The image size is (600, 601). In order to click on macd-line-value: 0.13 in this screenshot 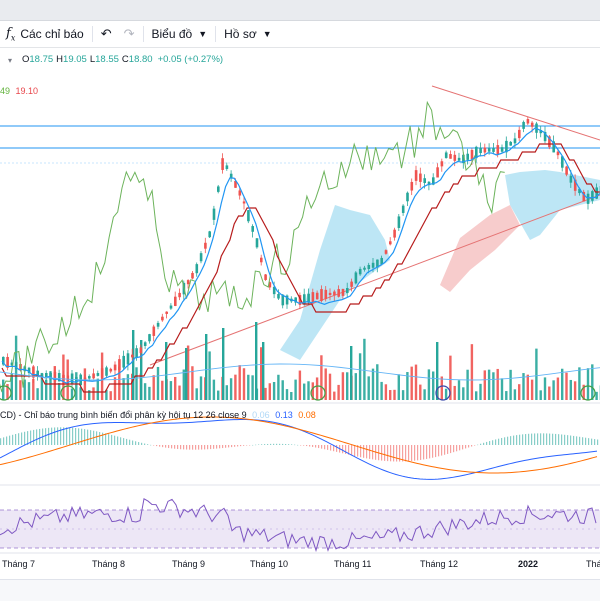, I will do `click(284, 415)`.